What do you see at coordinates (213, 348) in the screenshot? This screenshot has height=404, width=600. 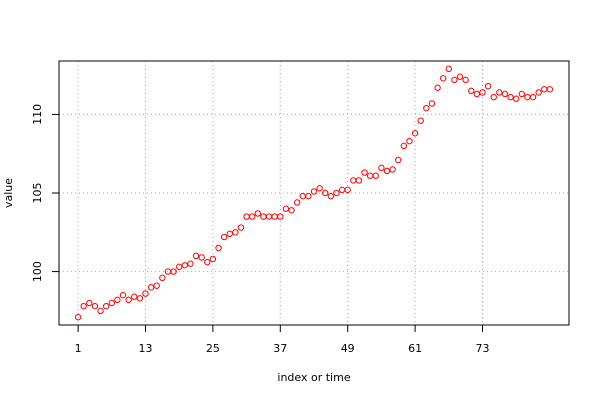 I see `x-tick-label: 25` at bounding box center [213, 348].